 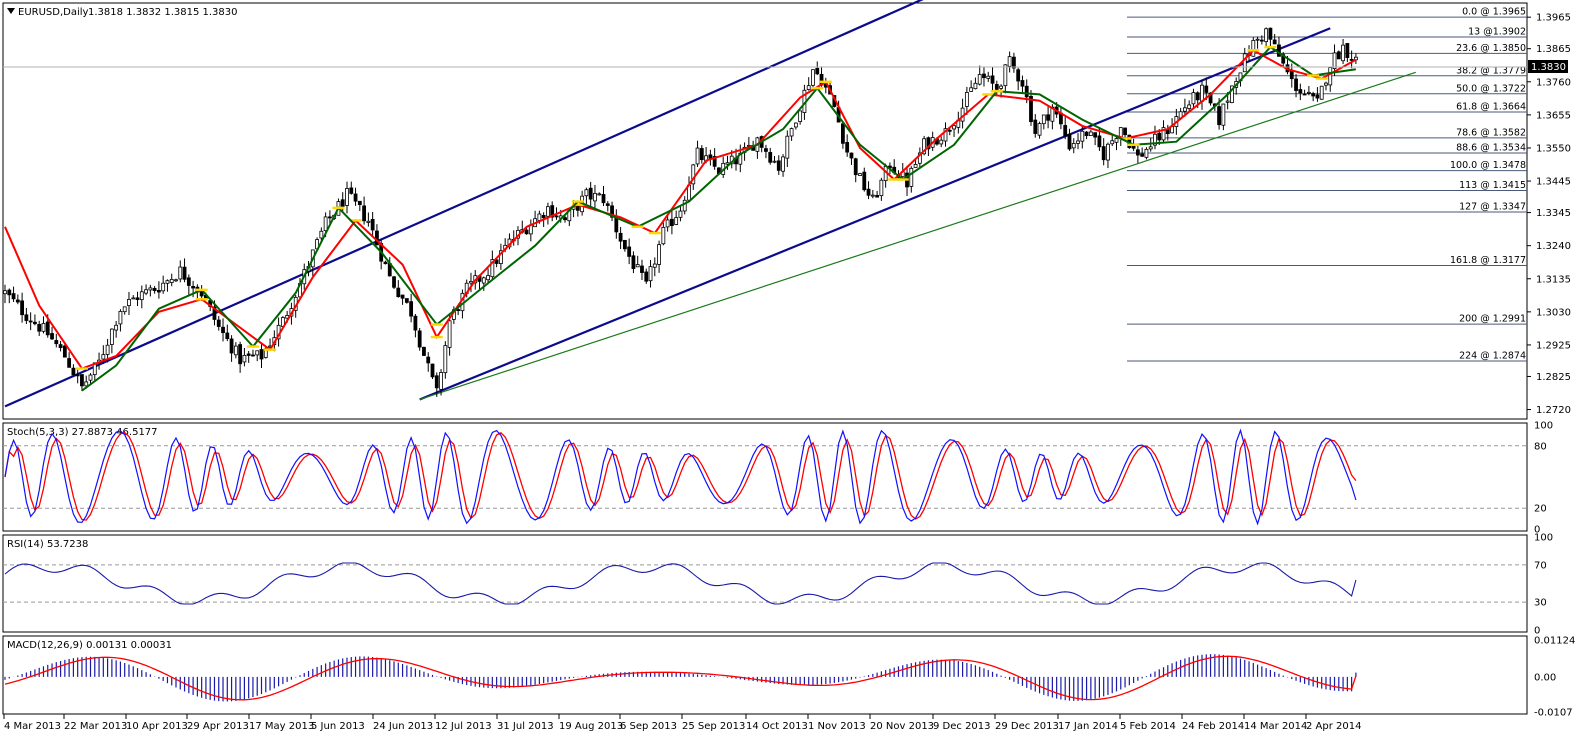 I want to click on time-tick-label: 22 Mar 2013, so click(x=95, y=726).